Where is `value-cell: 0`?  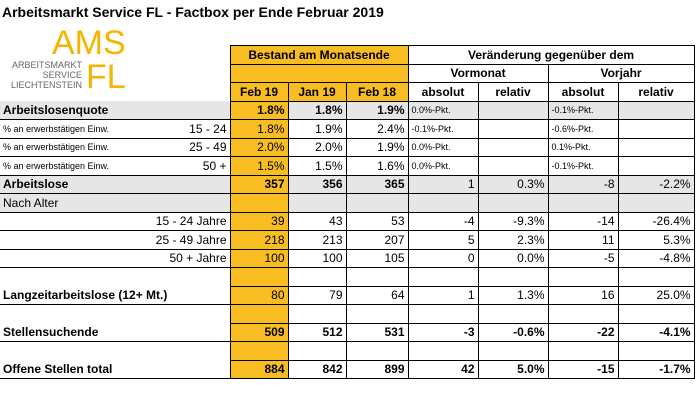
value-cell: 0 is located at coordinates (443, 258).